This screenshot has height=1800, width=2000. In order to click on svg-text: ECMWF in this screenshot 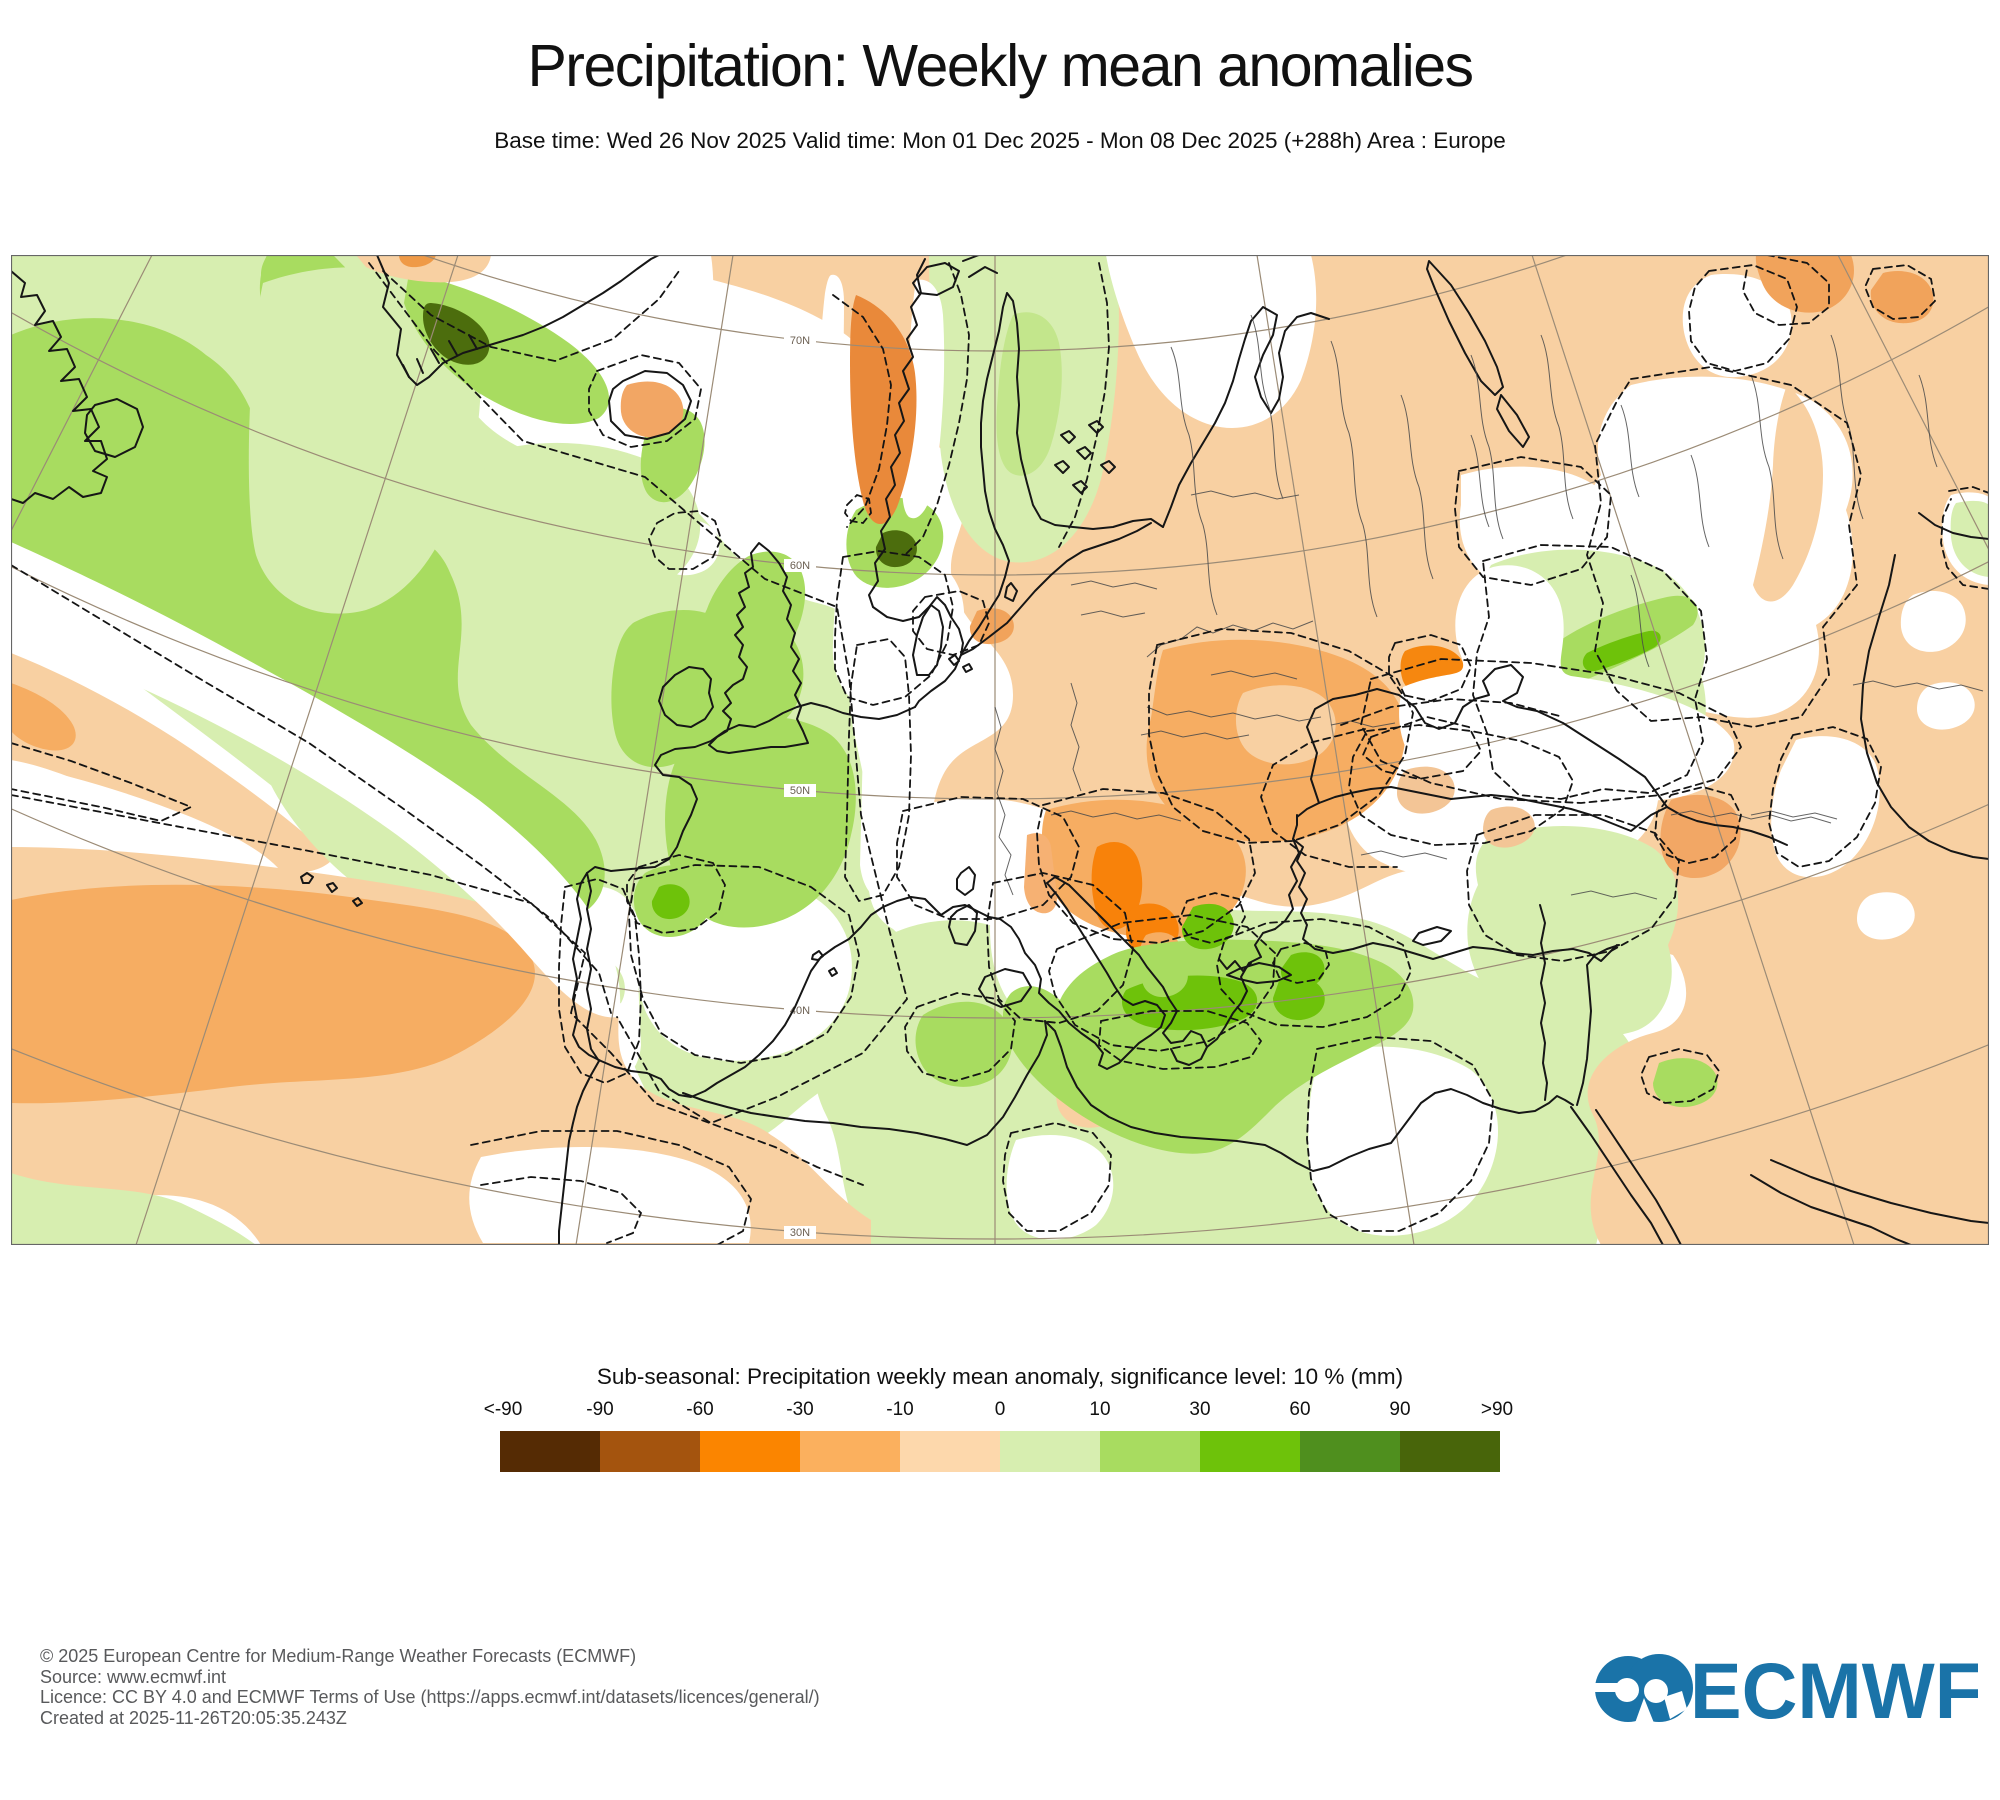, I will do `click(1834, 1687)`.